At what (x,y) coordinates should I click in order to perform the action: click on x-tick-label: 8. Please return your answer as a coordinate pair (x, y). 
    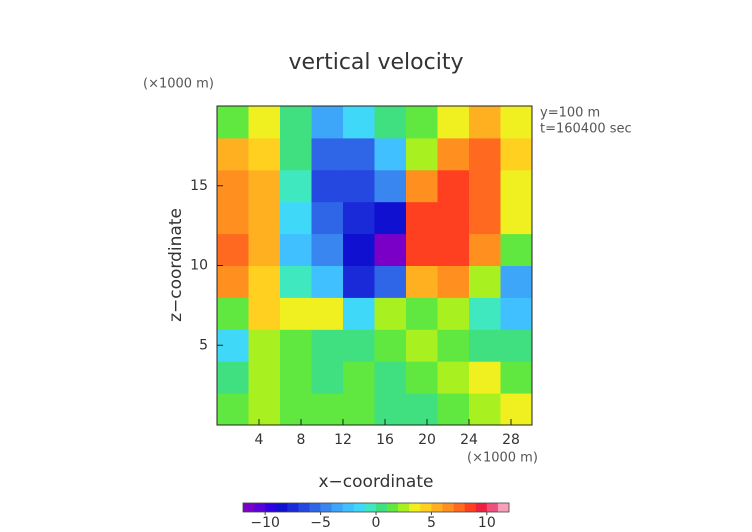
    Looking at the image, I should click on (301, 440).